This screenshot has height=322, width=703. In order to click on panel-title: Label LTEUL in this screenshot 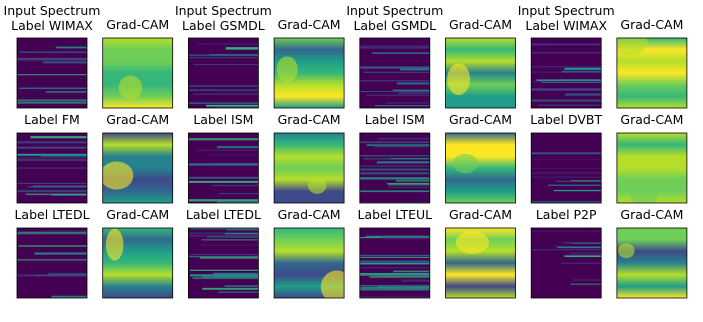, I will do `click(395, 214)`.